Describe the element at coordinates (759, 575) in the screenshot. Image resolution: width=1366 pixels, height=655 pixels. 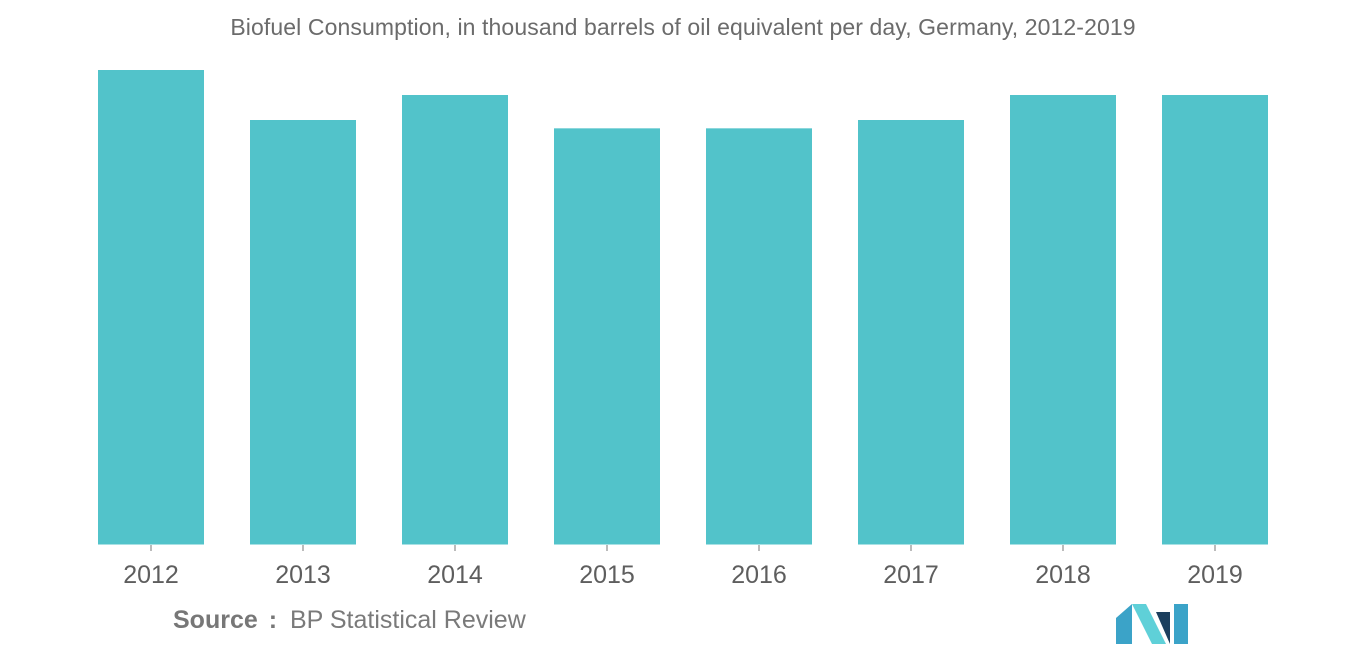
I see `x-tick-label-2016: 2016` at that location.